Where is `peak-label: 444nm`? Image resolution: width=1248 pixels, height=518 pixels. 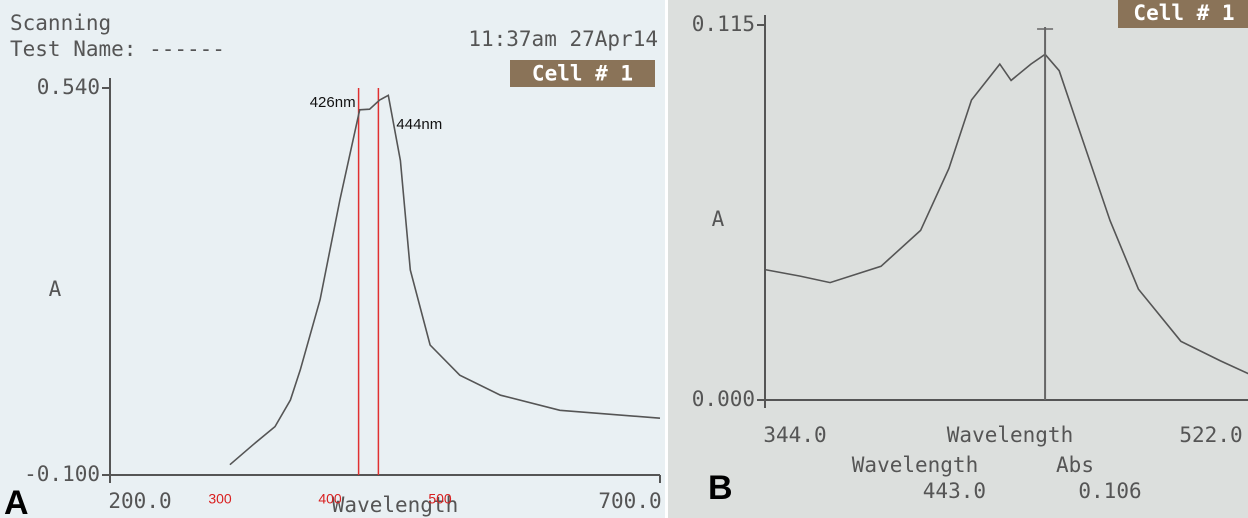 peak-label: 444nm is located at coordinates (419, 124).